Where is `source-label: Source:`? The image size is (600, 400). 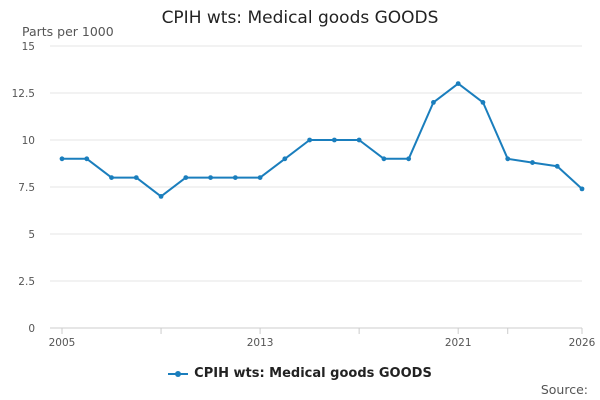
source-label: Source: is located at coordinates (564, 389).